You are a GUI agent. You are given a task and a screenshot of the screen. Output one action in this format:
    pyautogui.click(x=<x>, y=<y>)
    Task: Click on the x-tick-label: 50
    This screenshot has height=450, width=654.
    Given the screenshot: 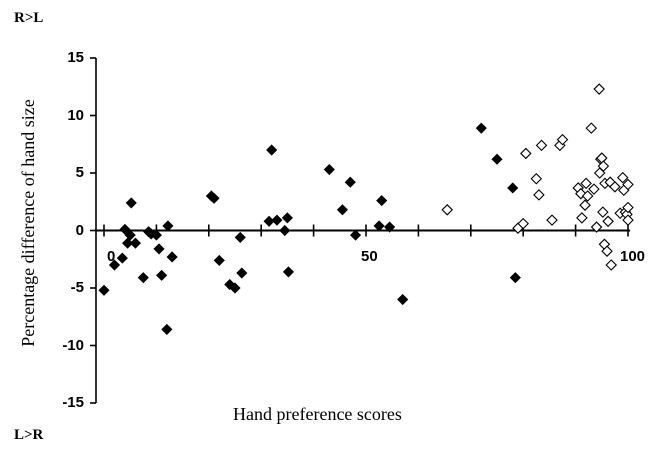 What is the action you would take?
    pyautogui.click(x=369, y=256)
    